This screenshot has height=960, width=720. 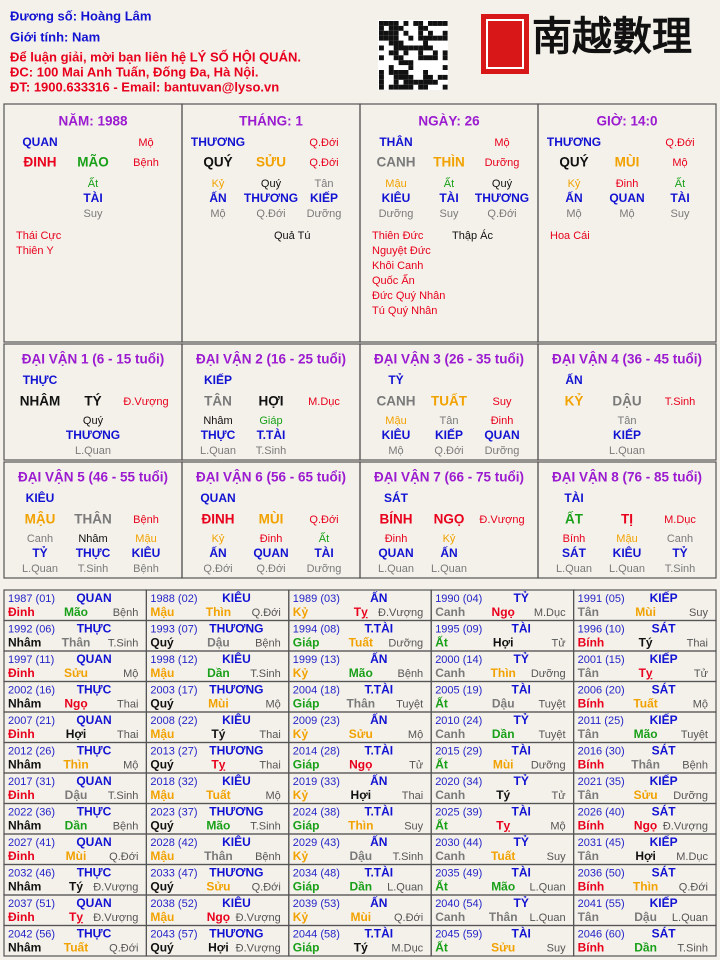 What do you see at coordinates (679, 197) in the screenshot?
I see `hidden-god: TÀI` at bounding box center [679, 197].